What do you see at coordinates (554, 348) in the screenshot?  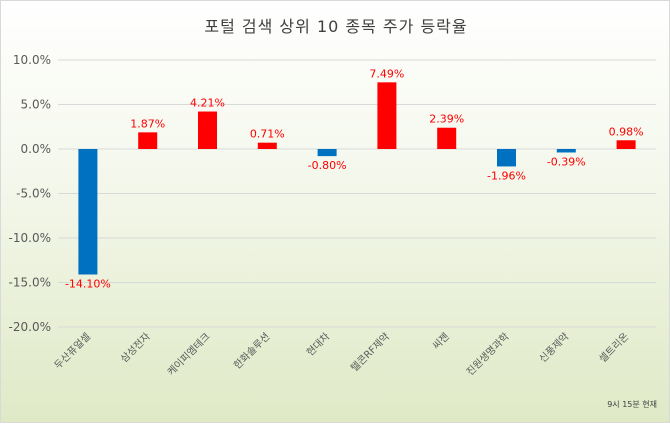 I see `x-tick-label: 신풍제약` at bounding box center [554, 348].